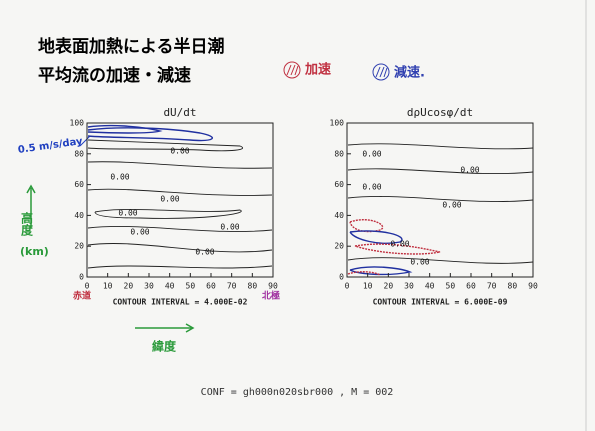  Describe the element at coordinates (440, 302) in the screenshot. I see `contour-interval: CONTOUR INTERVAL = 6.000E-09` at that location.